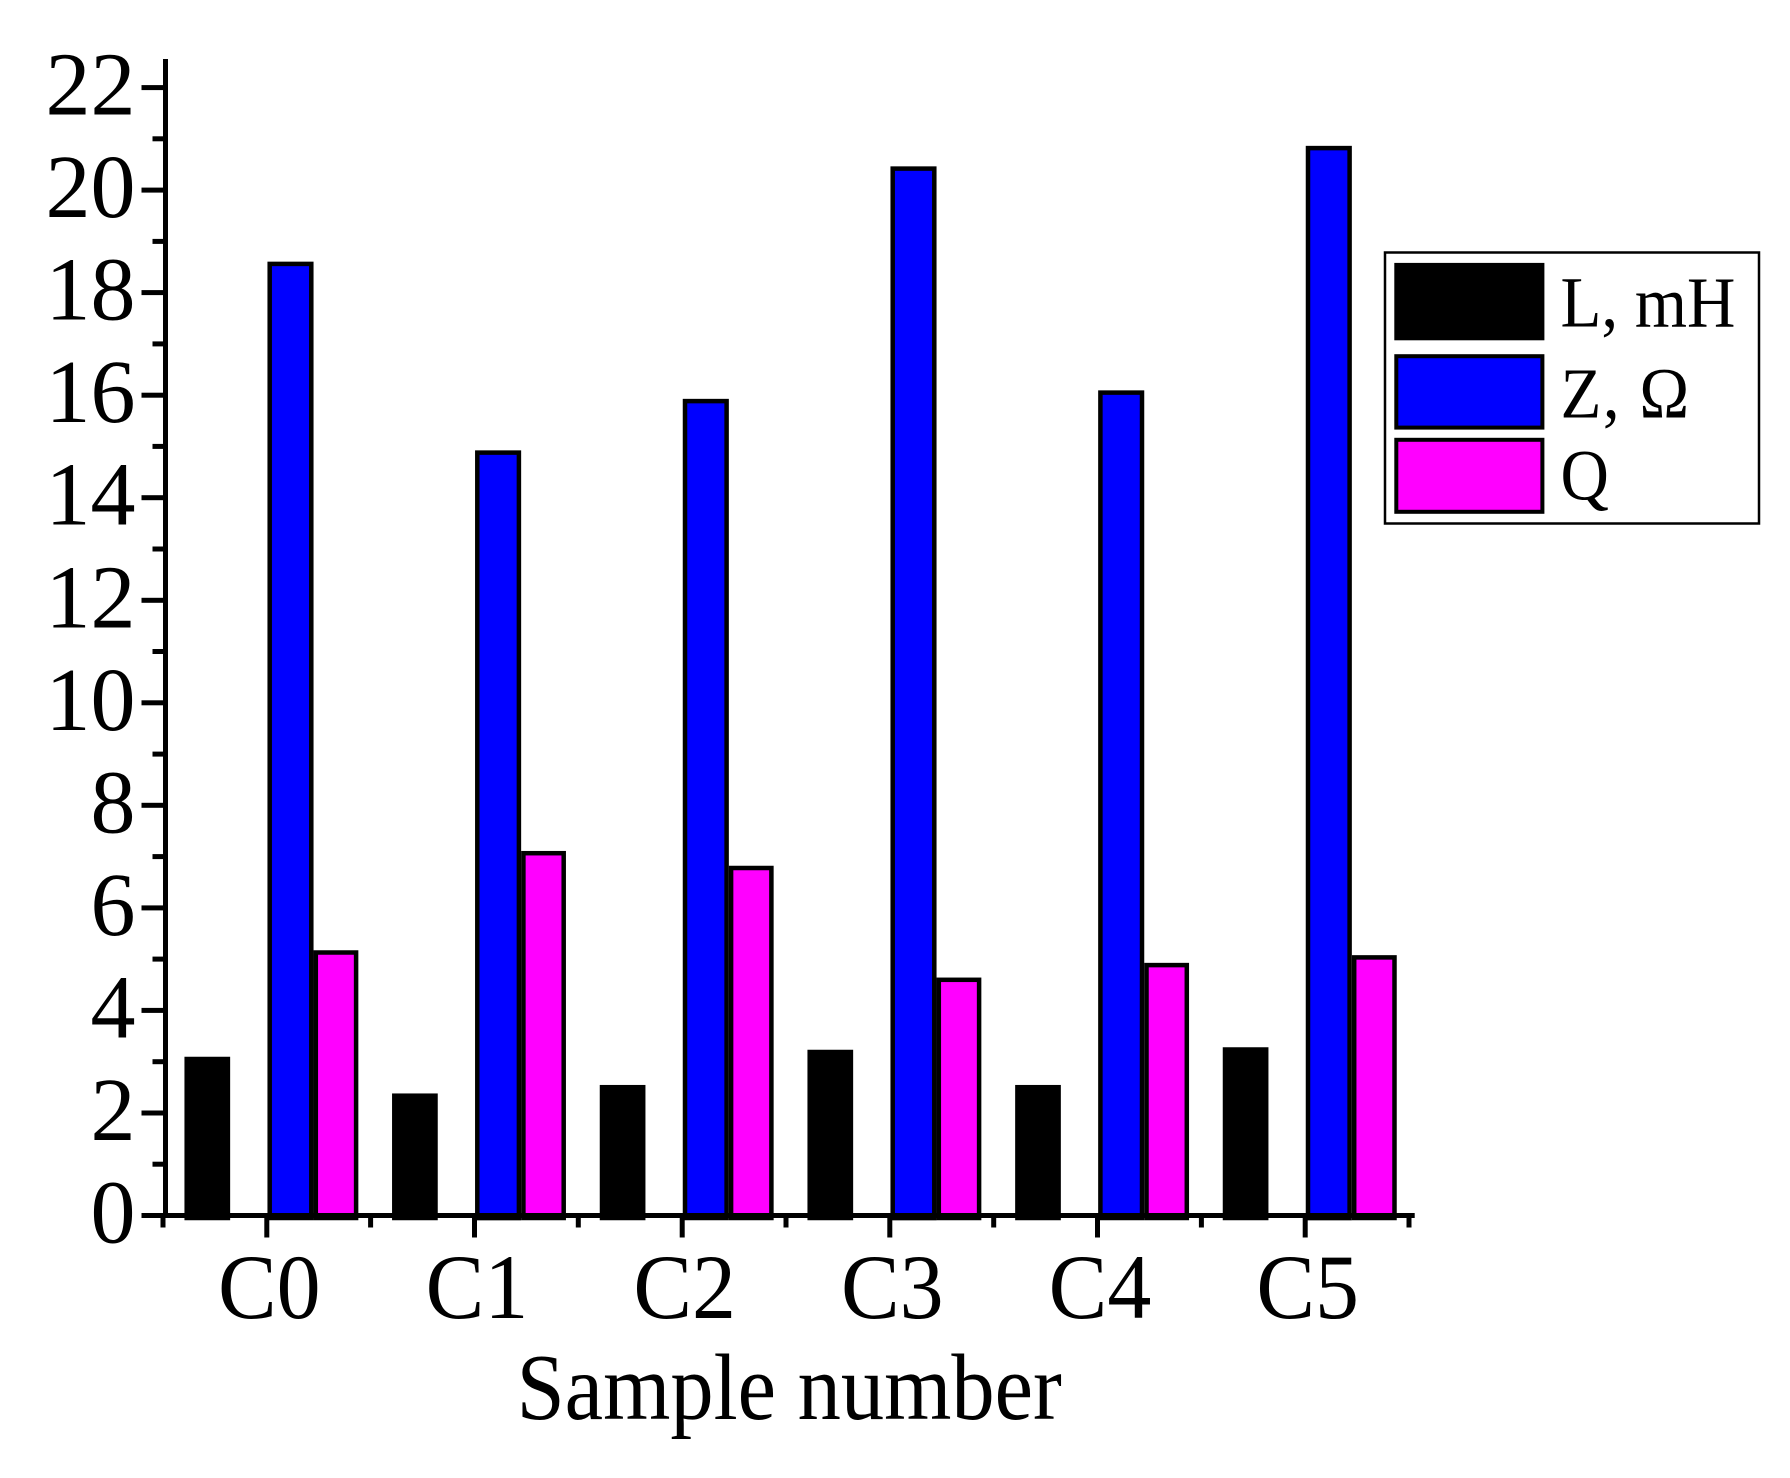 The height and width of the screenshot is (1478, 1790). Describe the element at coordinates (91, 392) in the screenshot. I see `svg-text: 16` at that location.